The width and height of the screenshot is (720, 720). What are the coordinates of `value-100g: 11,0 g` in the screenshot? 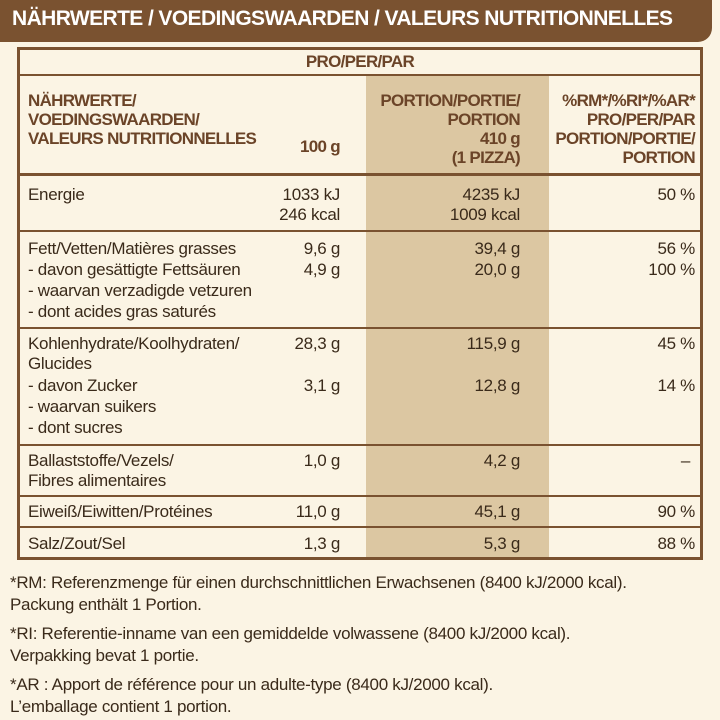 It's located at (318, 511).